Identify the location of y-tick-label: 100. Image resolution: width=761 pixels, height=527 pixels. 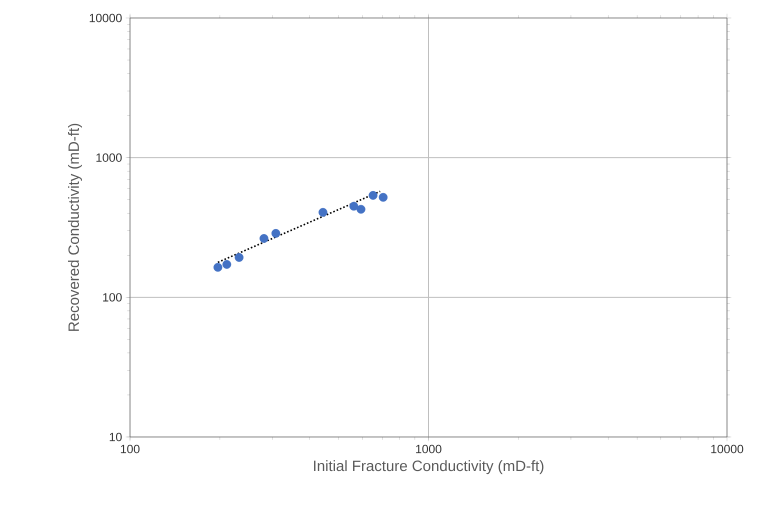
(112, 297).